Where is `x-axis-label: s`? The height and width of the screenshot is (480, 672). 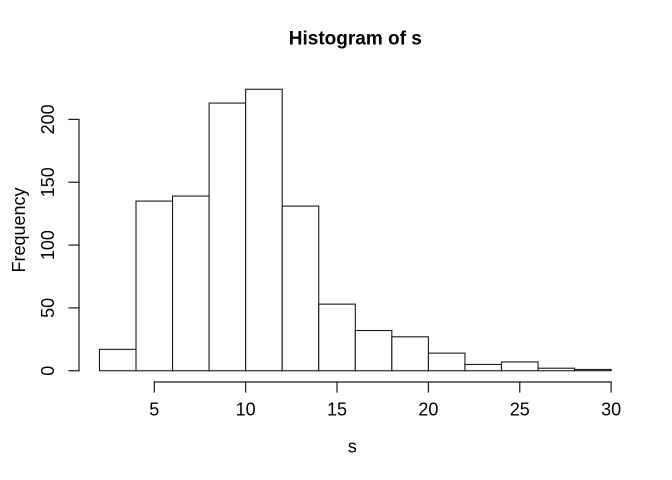
x-axis-label: s is located at coordinates (352, 447).